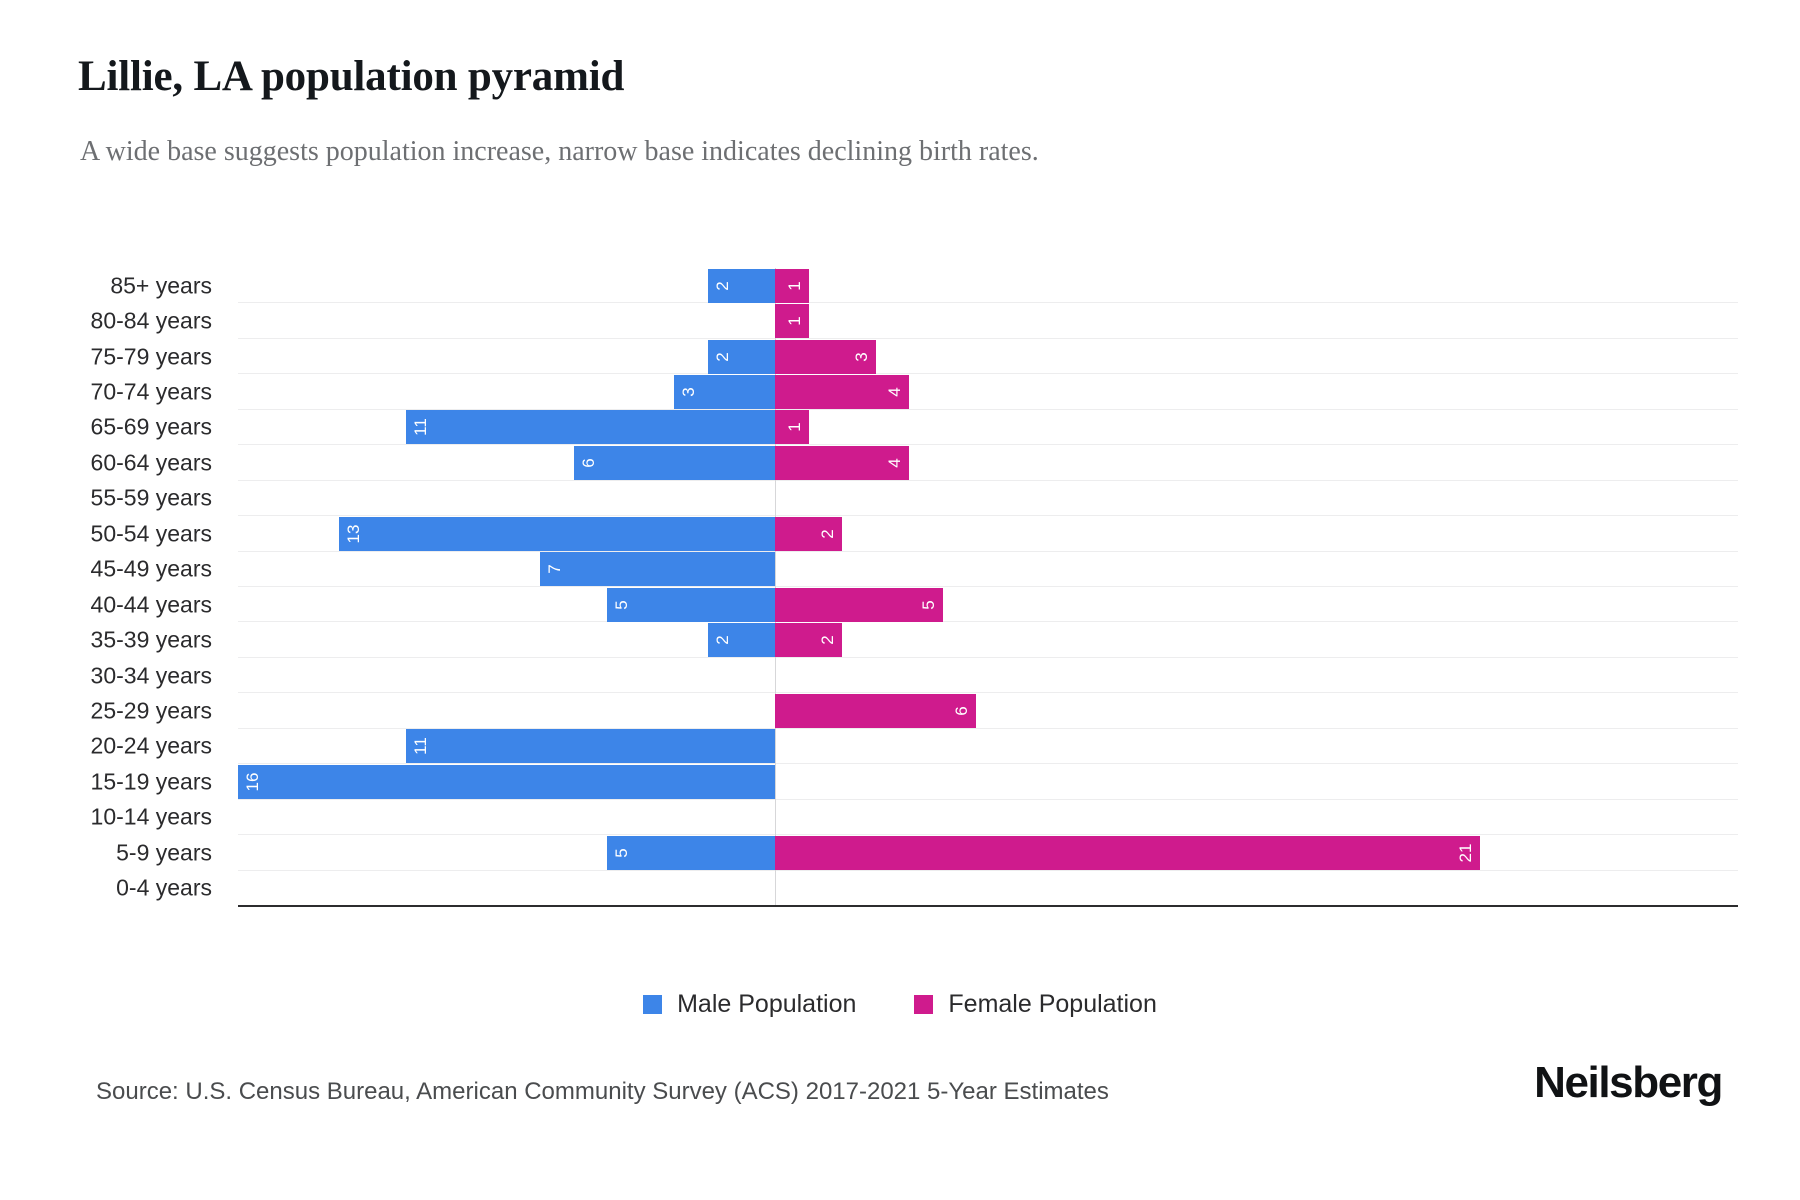 The image size is (1800, 1200). Describe the element at coordinates (164, 887) in the screenshot. I see `y-axis-tick-label: 0-4 years` at that location.